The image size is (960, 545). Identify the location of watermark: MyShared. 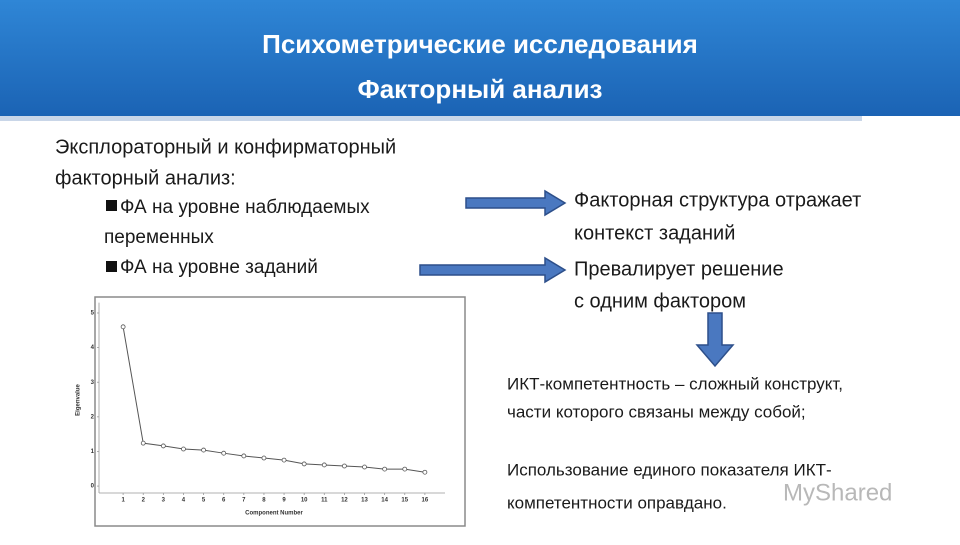
(837, 492).